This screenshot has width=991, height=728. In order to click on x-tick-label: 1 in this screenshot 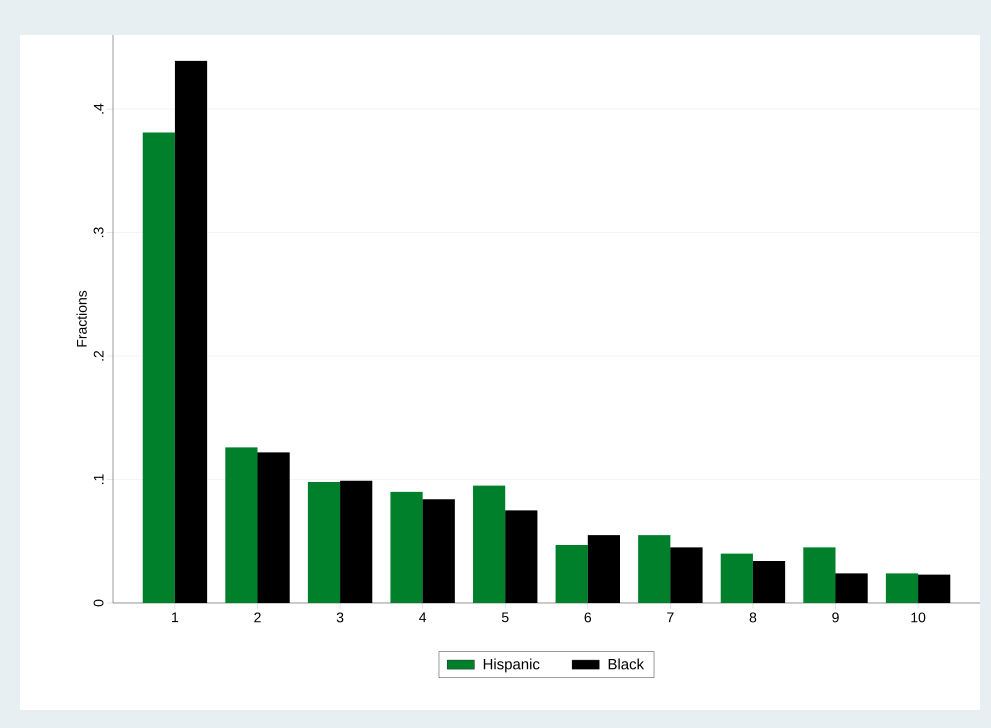, I will do `click(175, 617)`.